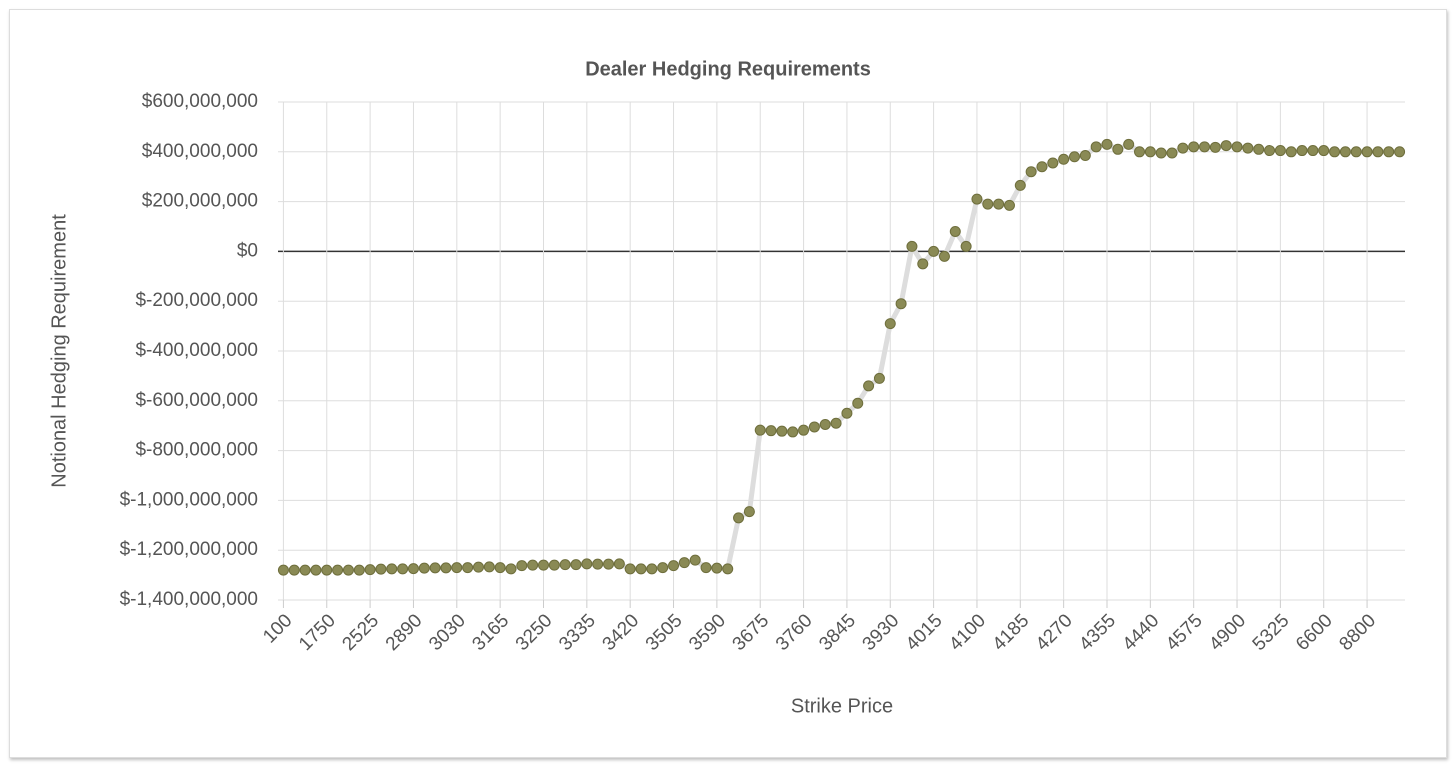 The width and height of the screenshot is (1456, 772). I want to click on x-tick-label: 3845, so click(837, 632).